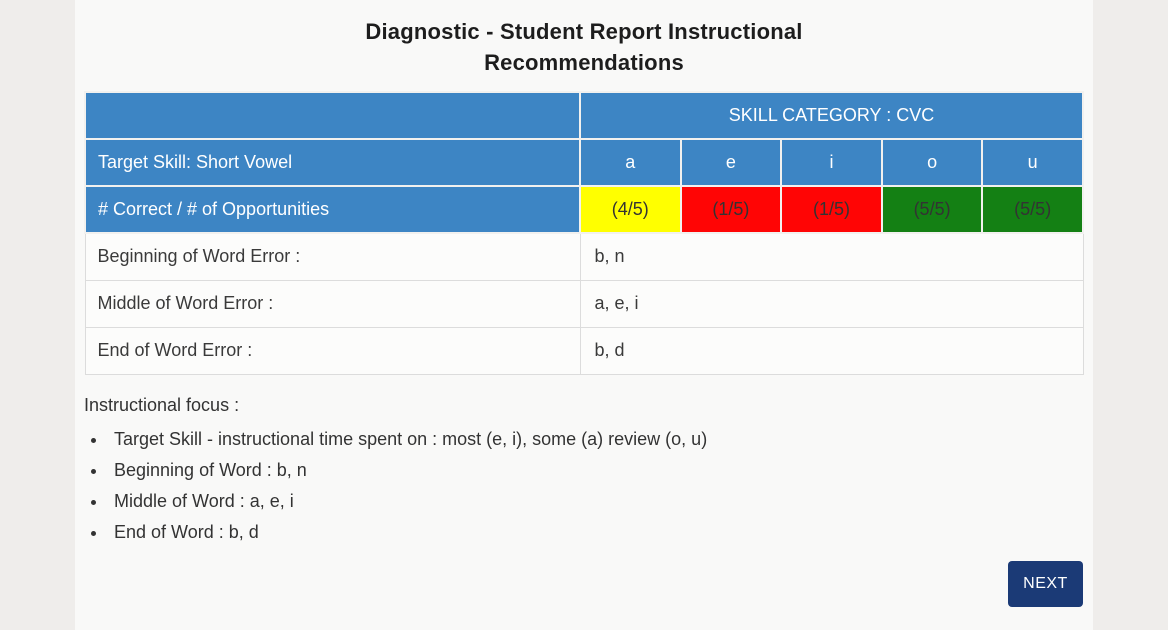  I want to click on vowel-header-o: o, so click(932, 162).